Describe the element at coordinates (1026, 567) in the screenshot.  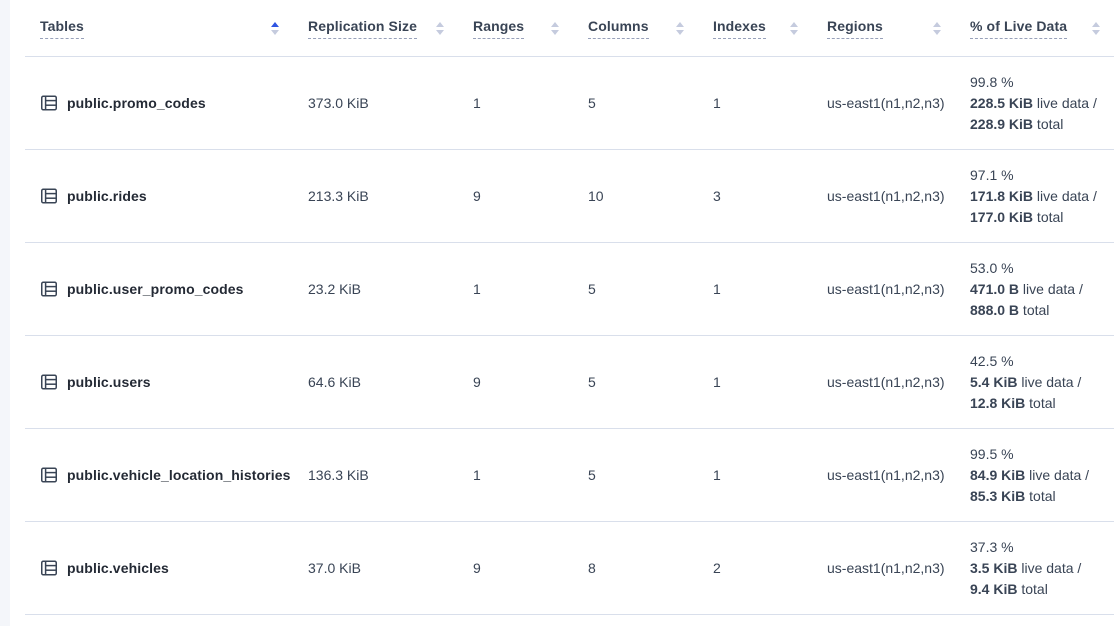
I see `live-size: 3.5 KiB live data /` at that location.